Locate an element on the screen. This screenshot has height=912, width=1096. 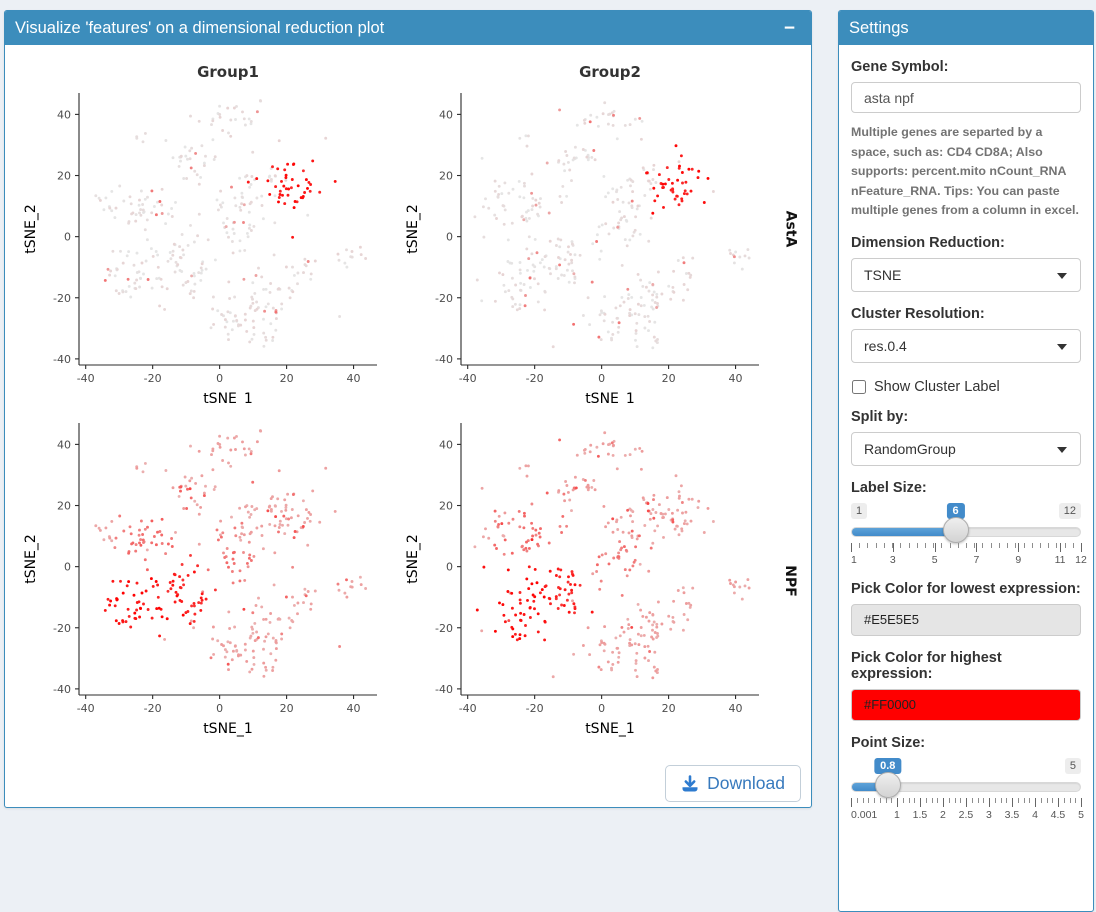
high-color-input is located at coordinates (966, 704).